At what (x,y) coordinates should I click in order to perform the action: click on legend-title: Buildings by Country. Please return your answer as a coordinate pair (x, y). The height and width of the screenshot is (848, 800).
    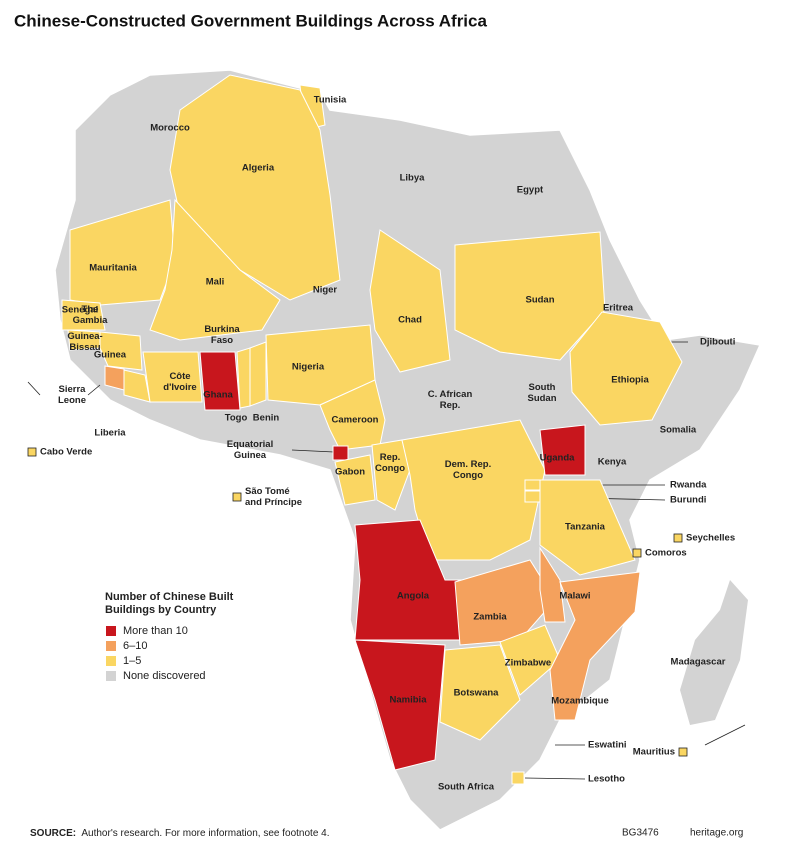
    Looking at the image, I should click on (161, 610).